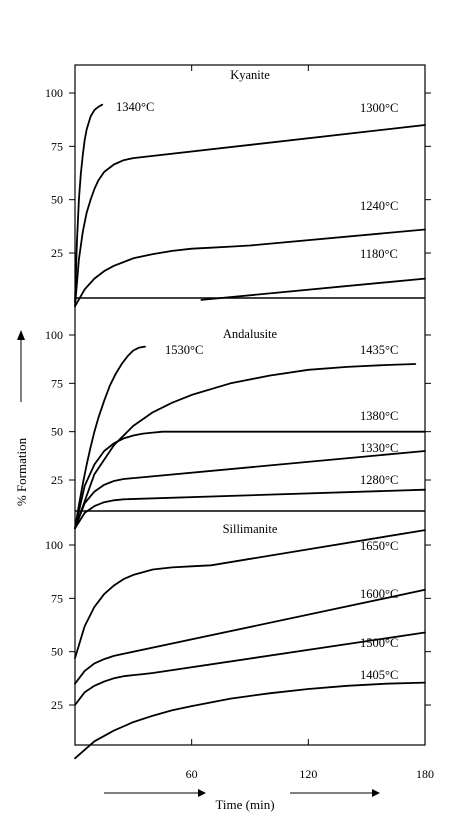 The image size is (474, 816). I want to click on andalusite-ytick-label: 50, so click(57, 432).